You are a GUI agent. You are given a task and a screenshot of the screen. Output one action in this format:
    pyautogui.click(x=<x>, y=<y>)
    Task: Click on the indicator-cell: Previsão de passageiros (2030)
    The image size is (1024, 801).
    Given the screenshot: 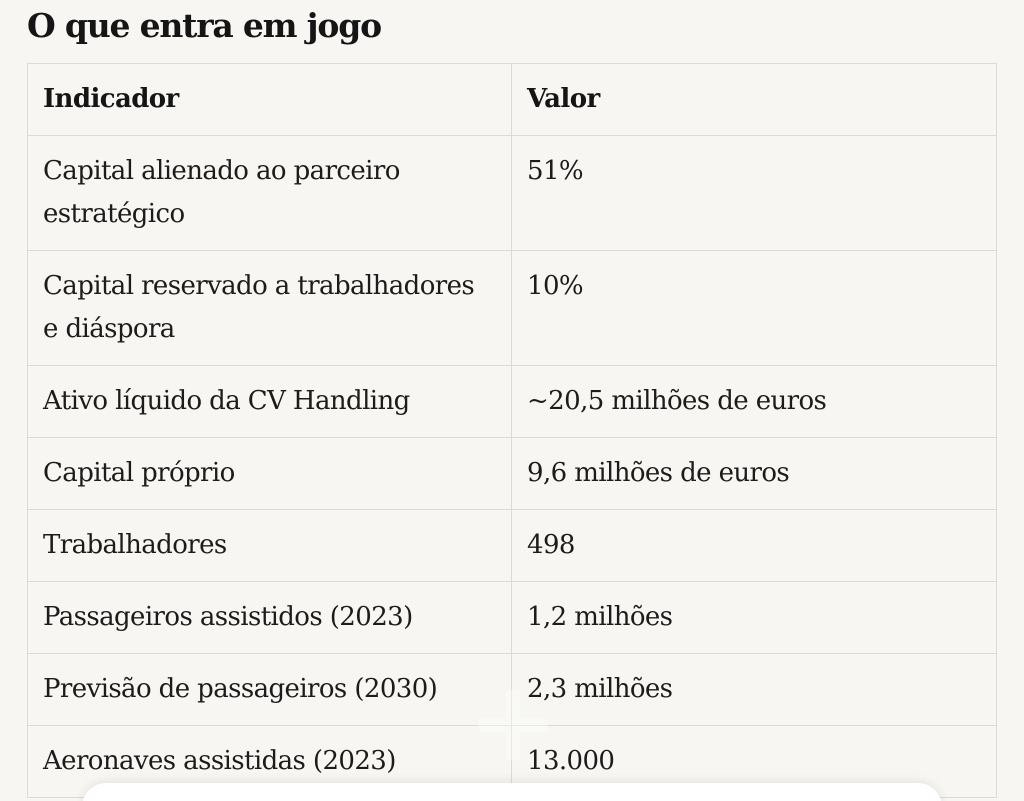 What is the action you would take?
    pyautogui.click(x=269, y=689)
    